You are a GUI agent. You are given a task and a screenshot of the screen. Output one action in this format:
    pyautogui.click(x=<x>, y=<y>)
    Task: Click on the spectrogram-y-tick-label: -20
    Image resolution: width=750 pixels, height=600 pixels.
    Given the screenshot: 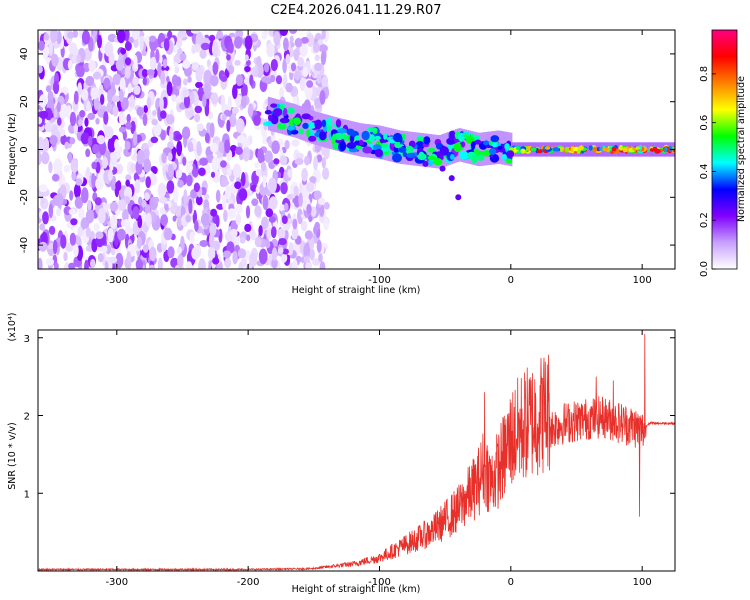 What is the action you would take?
    pyautogui.click(x=24, y=197)
    